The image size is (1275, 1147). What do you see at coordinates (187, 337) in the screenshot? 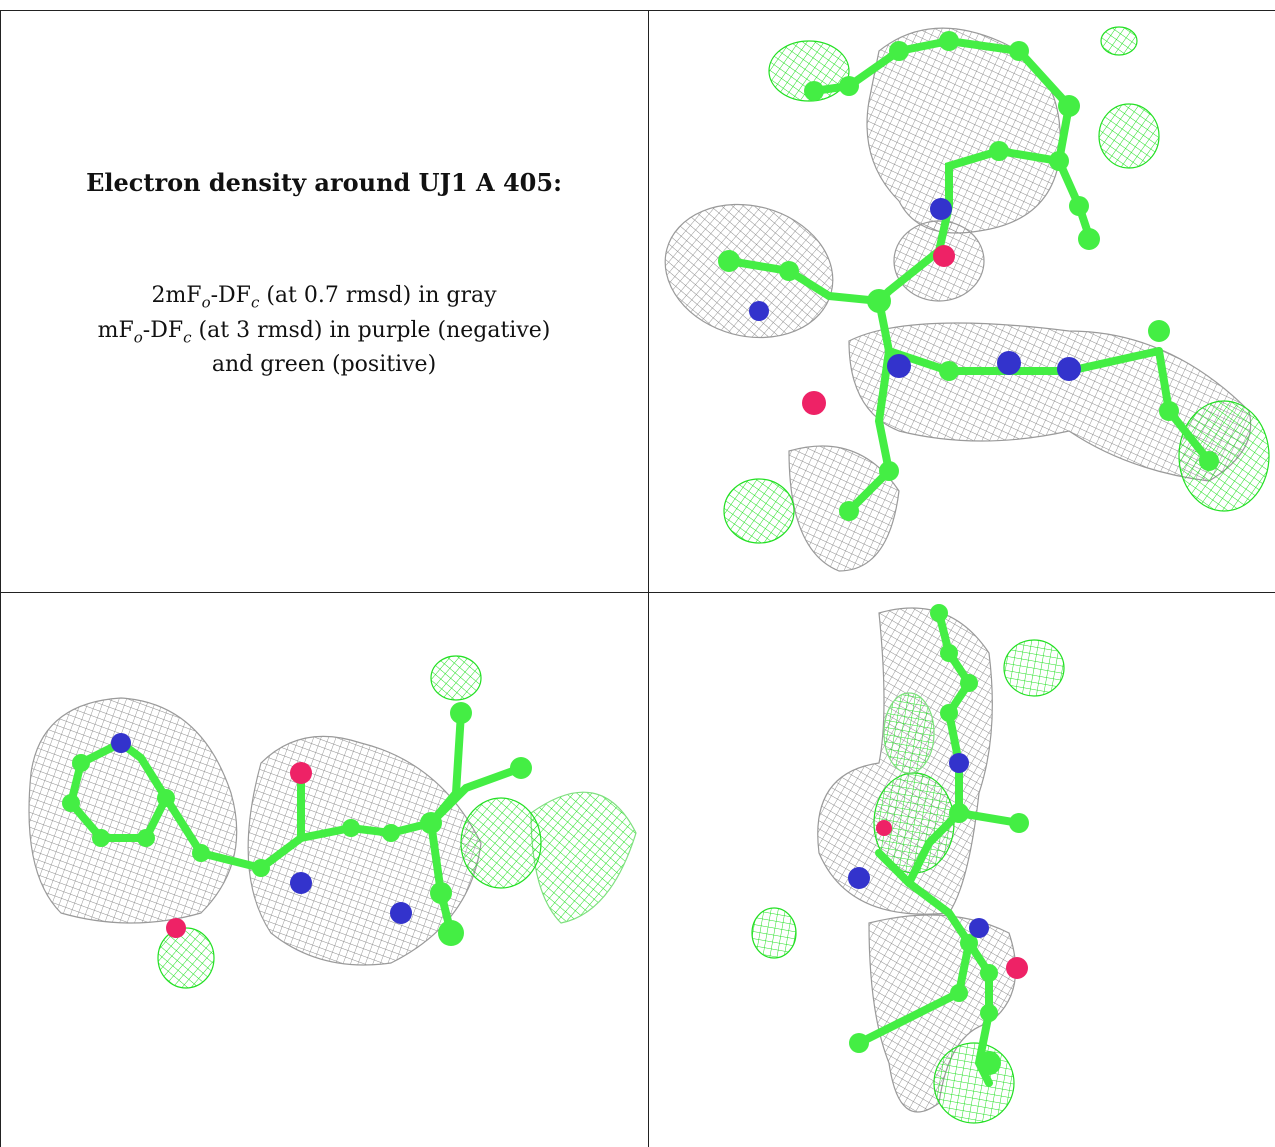
I see `caption-line-mfo-sub-c: c` at bounding box center [187, 337].